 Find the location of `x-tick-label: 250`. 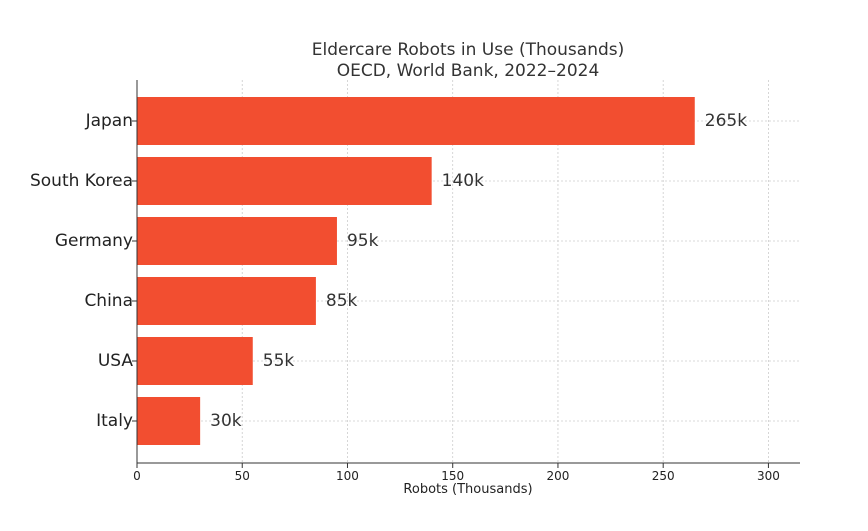

x-tick-label: 250 is located at coordinates (663, 476).